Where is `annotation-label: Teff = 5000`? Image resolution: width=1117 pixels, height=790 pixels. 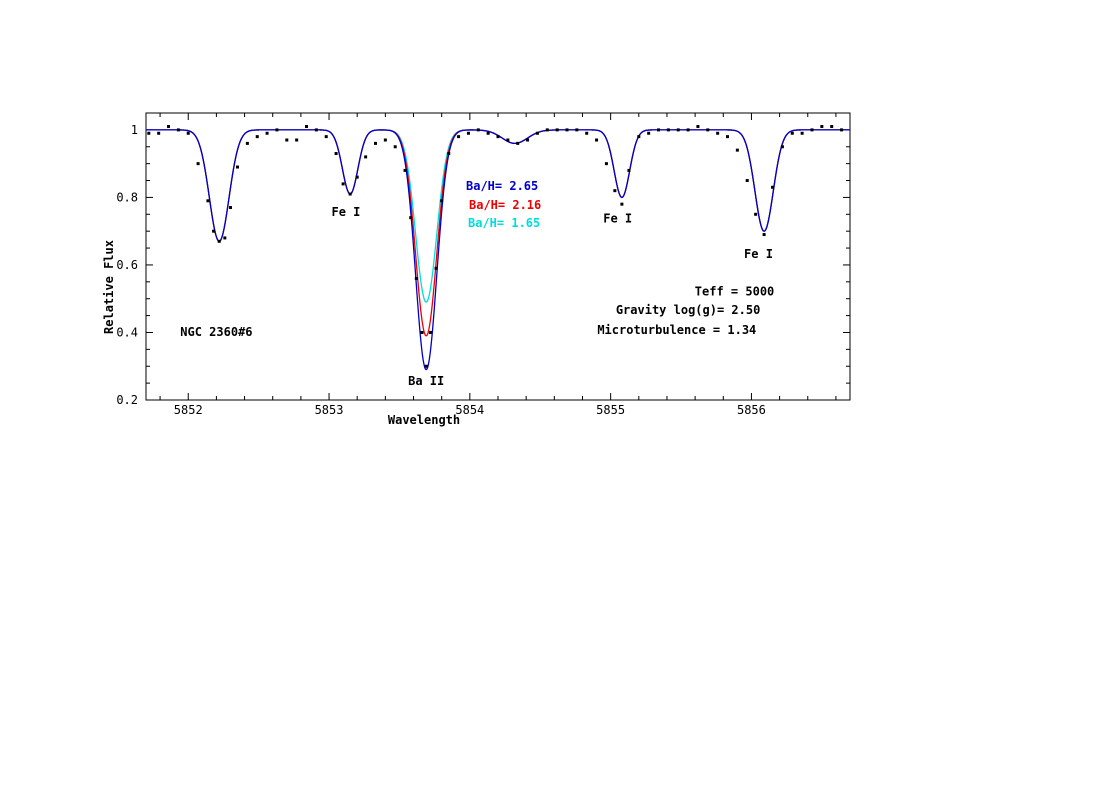
annotation-label: Teff = 5000 is located at coordinates (734, 291).